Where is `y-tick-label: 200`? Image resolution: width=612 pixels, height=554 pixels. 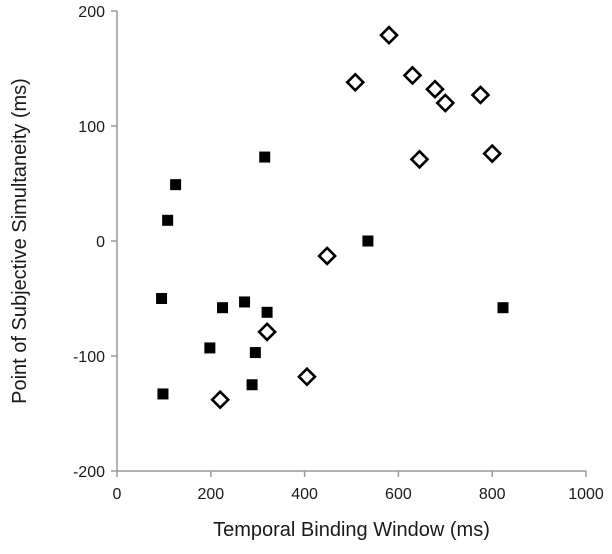
y-tick-label: 200 is located at coordinates (91, 12).